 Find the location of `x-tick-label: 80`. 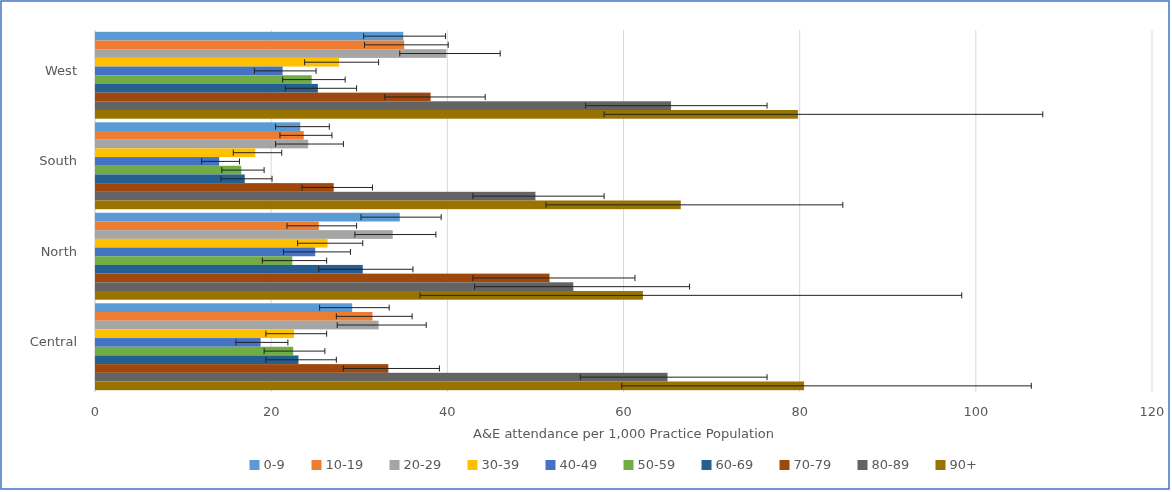

x-tick-label: 80 is located at coordinates (799, 411).